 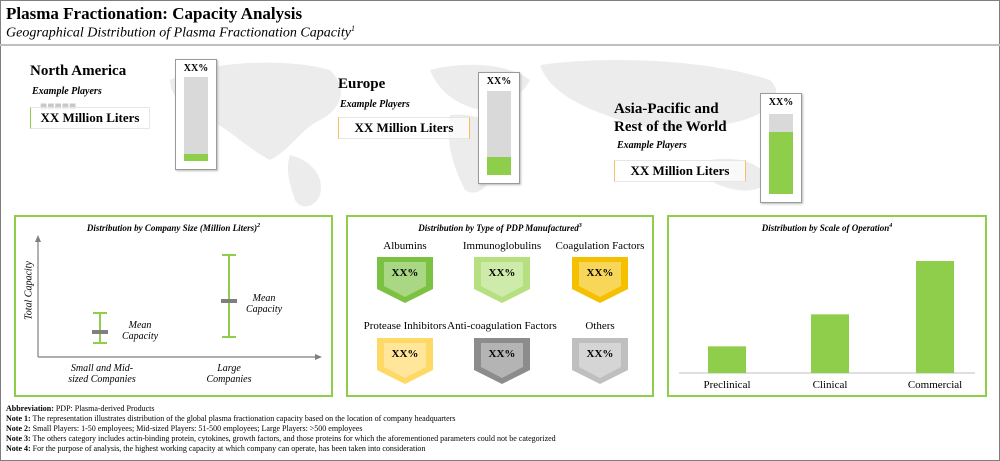 I want to click on scale-category-label: Preclinical, so click(x=727, y=385).